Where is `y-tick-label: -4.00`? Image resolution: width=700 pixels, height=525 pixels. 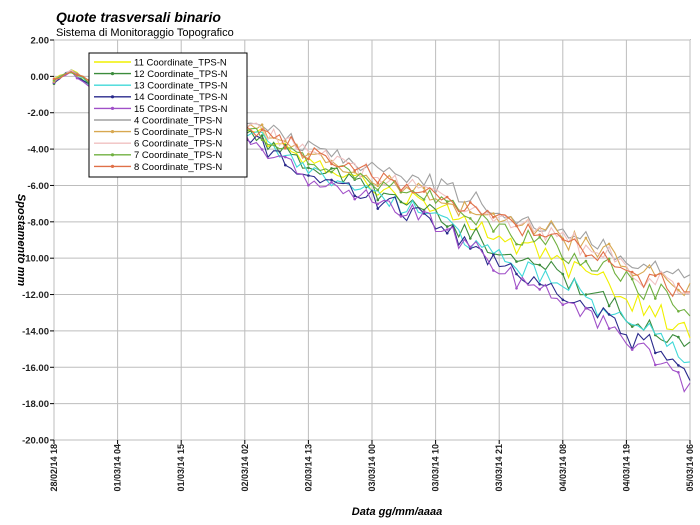 y-tick-label: -4.00 is located at coordinates (38, 150).